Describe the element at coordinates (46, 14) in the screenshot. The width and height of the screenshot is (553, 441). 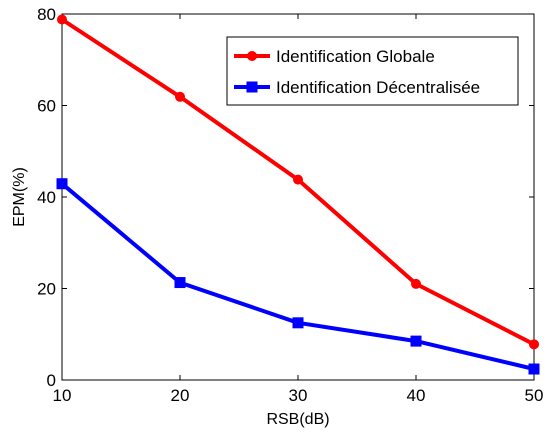
I see `y-tick-label: 80` at that location.